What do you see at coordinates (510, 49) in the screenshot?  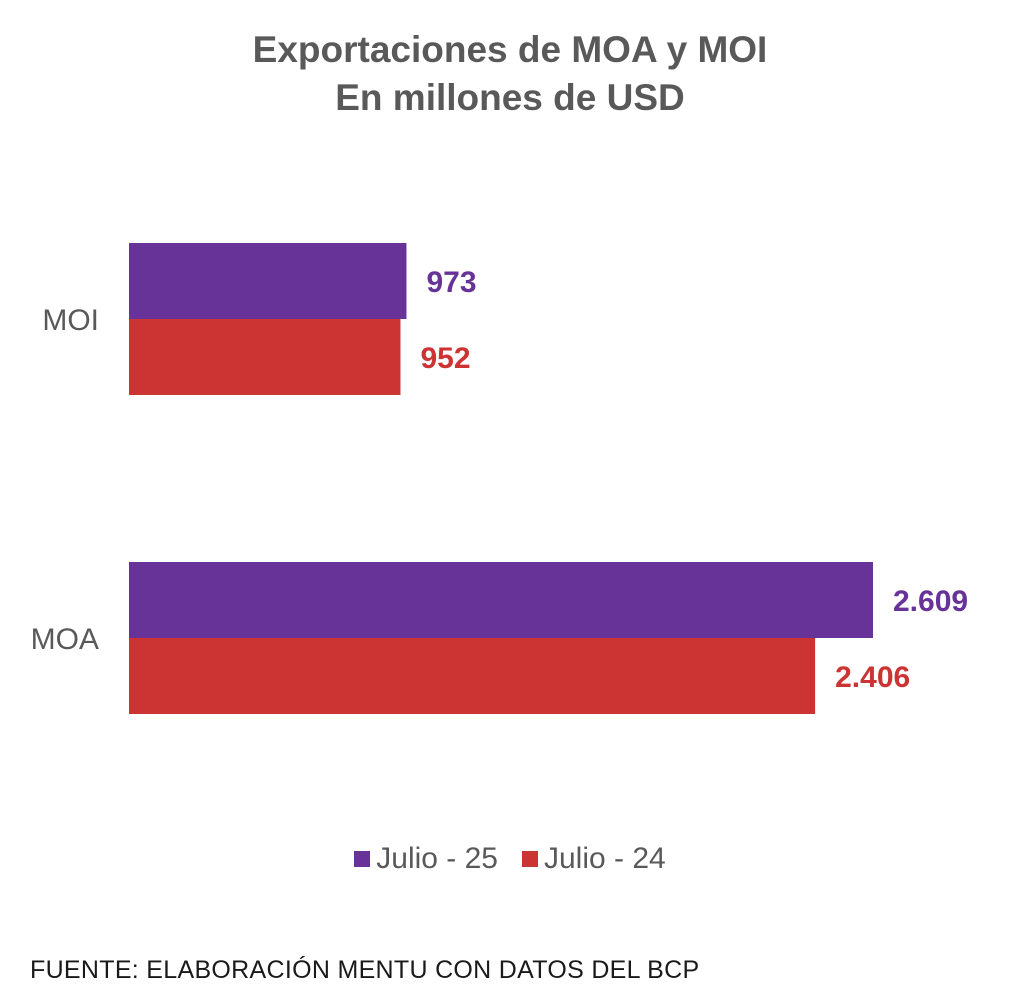 I see `title-line-1: Exportaciones de MOA y MOI` at bounding box center [510, 49].